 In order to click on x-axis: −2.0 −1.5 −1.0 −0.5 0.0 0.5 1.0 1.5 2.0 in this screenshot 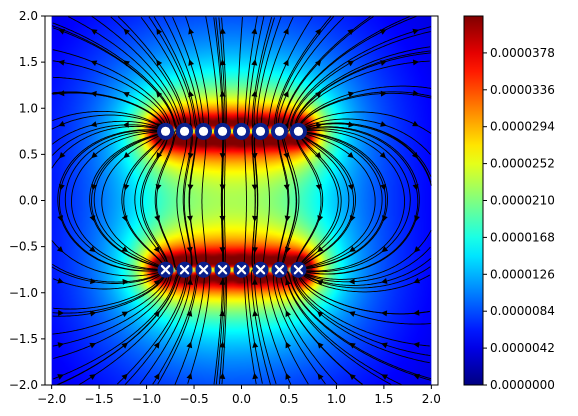, I will do `click(239, 395)`.